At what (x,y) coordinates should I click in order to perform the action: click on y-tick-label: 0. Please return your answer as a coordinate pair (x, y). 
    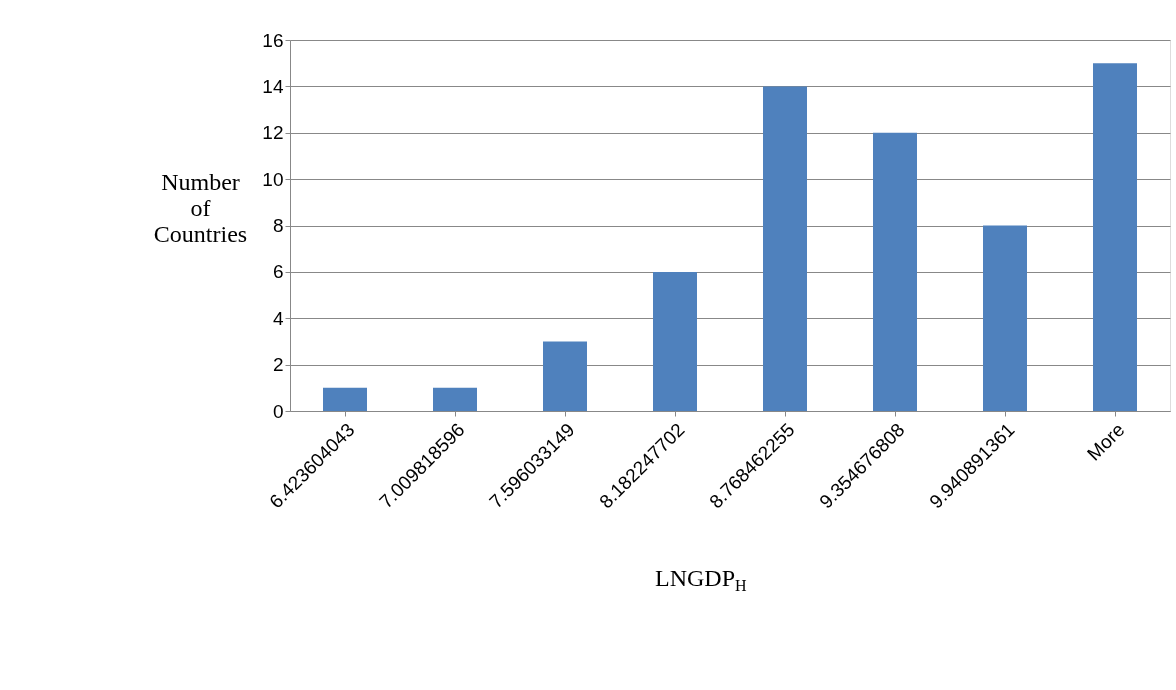
    Looking at the image, I should click on (278, 411).